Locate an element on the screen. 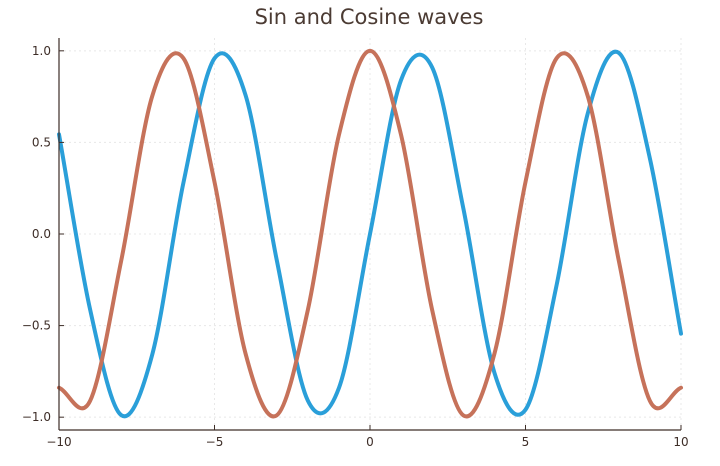 This screenshot has height=466, width=720. chart-title: Sin and Cosine waves is located at coordinates (369, 17).